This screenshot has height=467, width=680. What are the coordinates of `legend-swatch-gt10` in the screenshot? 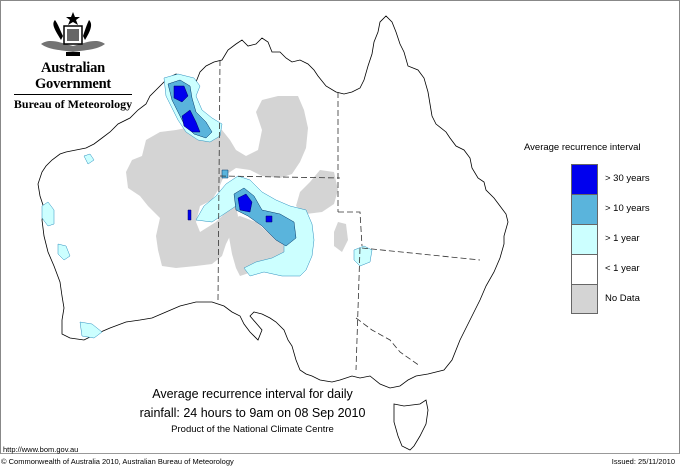 It's located at (584, 209).